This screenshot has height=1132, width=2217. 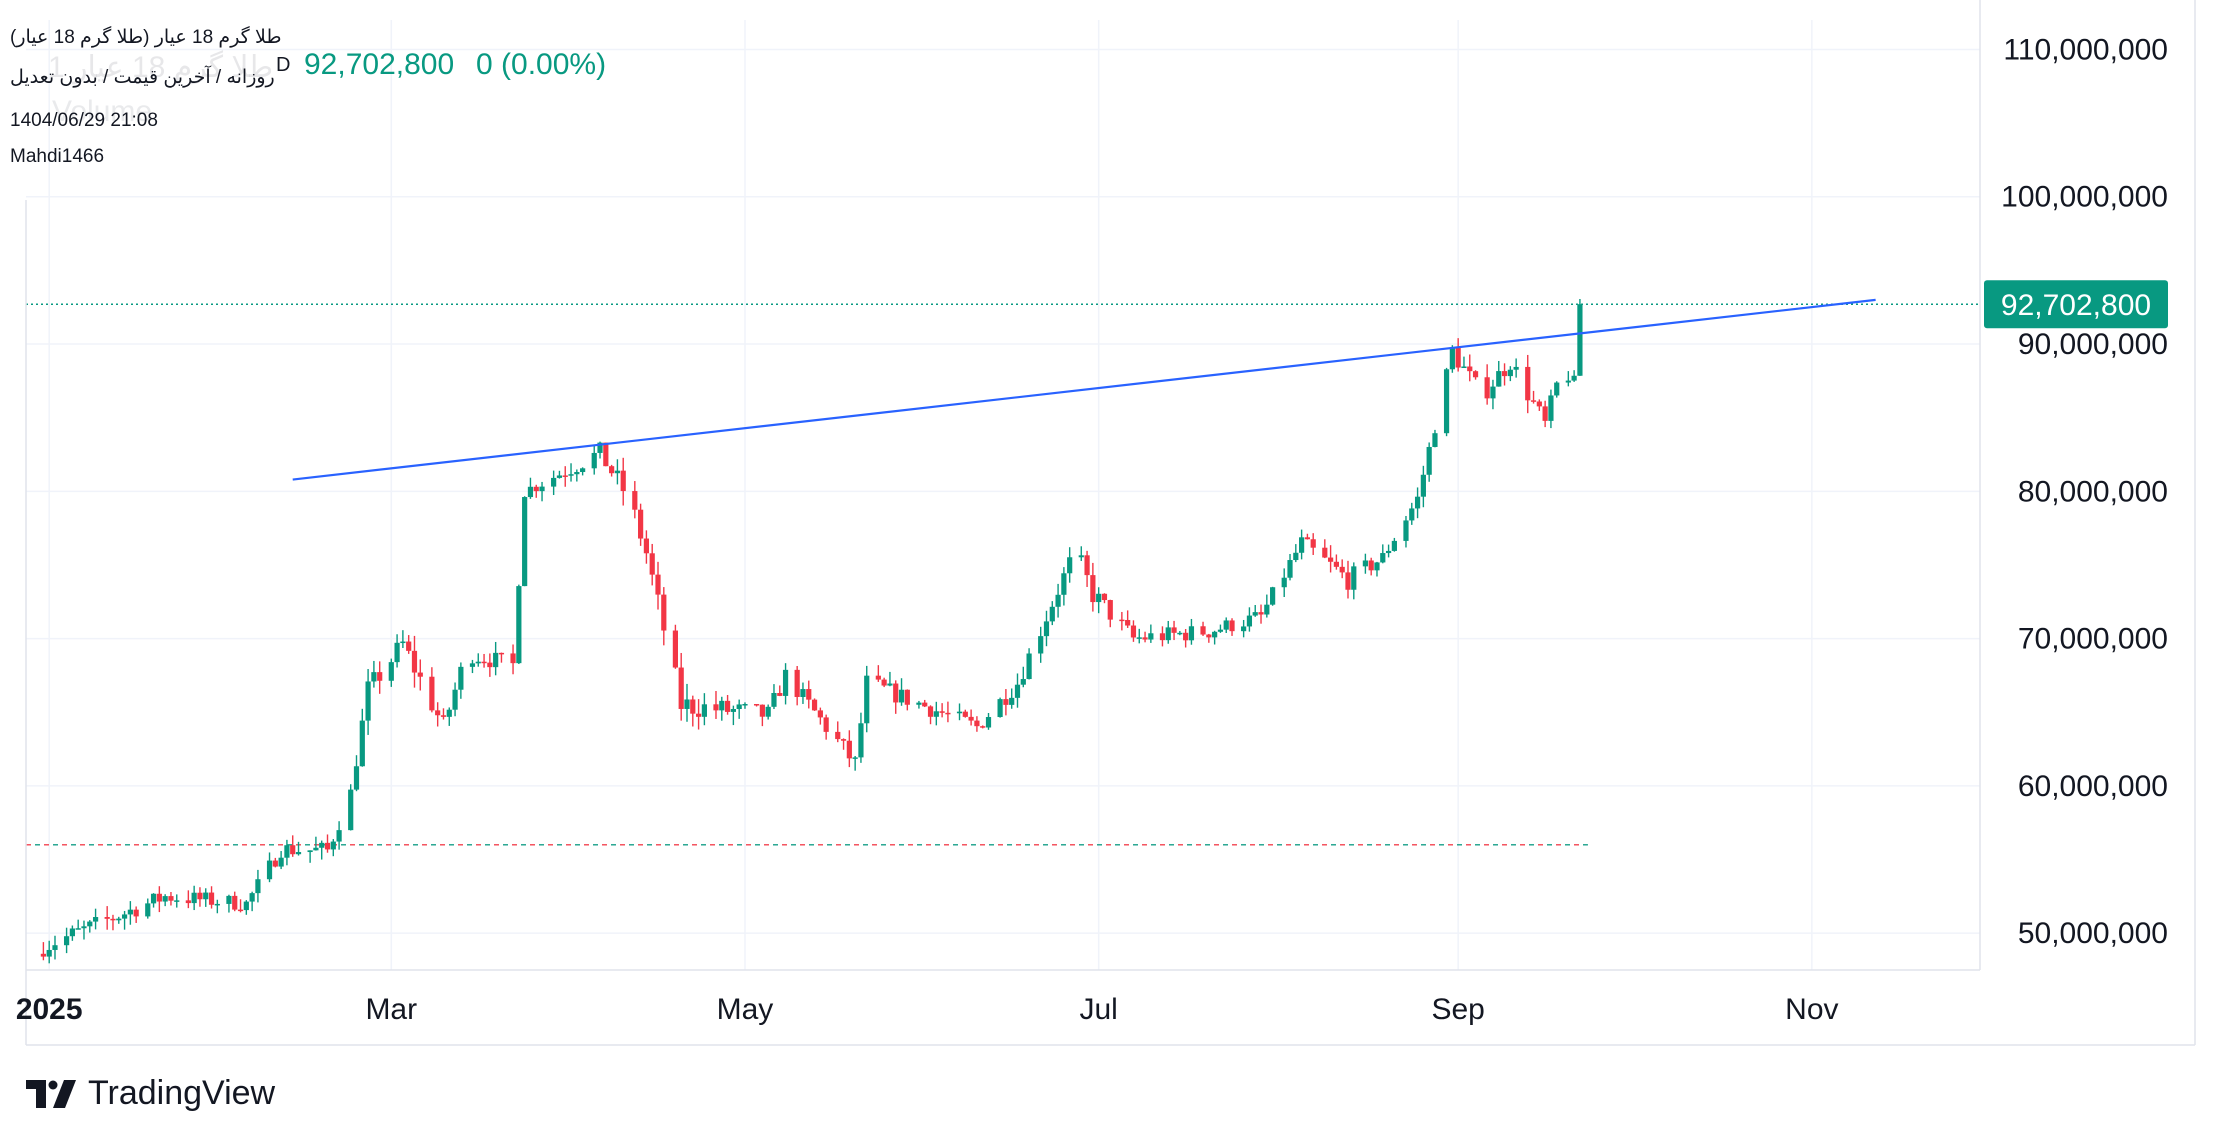 I want to click on x-tick-label: Jul, so click(x=1098, y=1009).